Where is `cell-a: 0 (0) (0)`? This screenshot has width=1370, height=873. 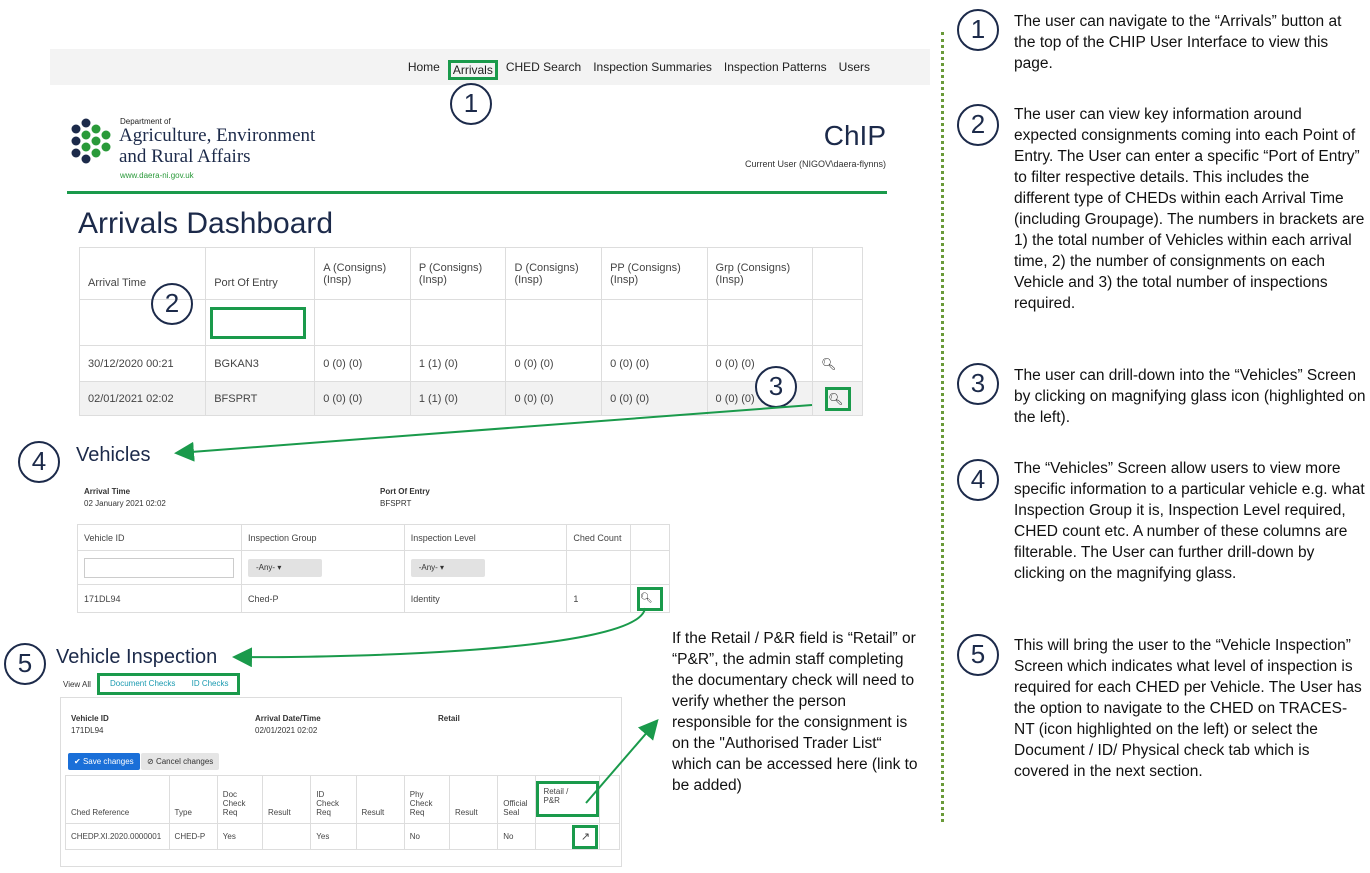 cell-a: 0 (0) (0) is located at coordinates (362, 398).